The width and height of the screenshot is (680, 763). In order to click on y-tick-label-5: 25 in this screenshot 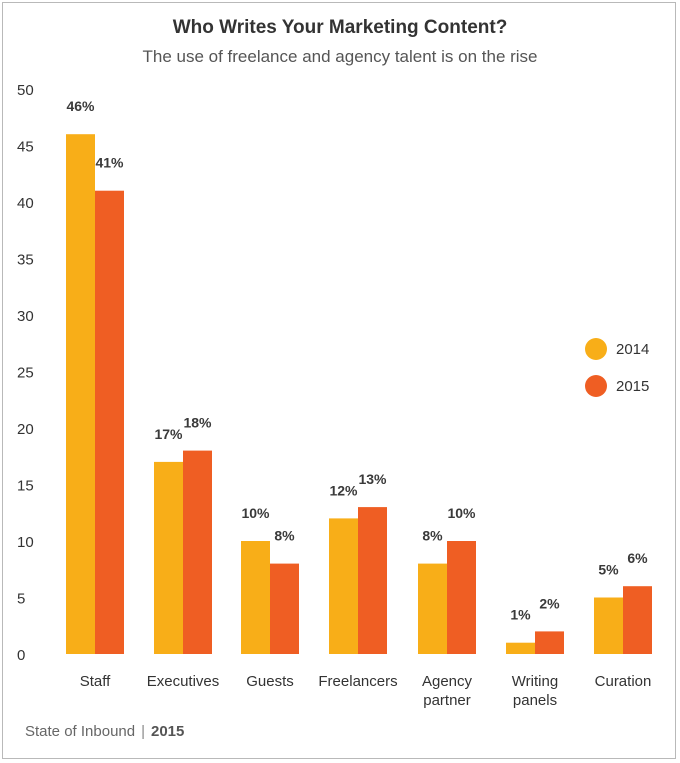, I will do `click(25, 373)`.